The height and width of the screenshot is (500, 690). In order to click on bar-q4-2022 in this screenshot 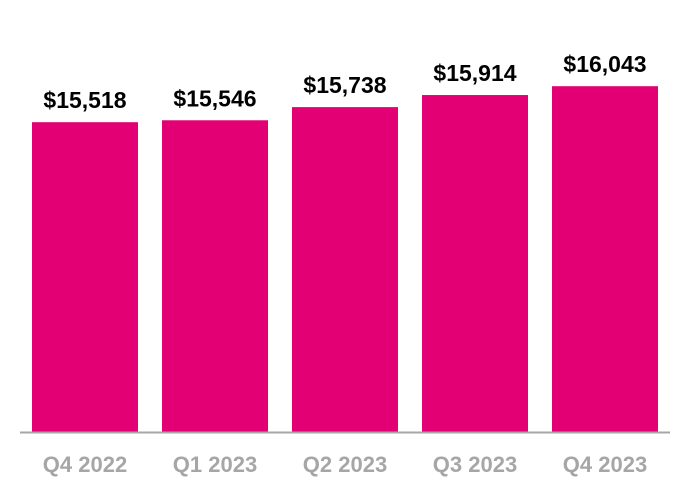, I will do `click(85, 277)`.